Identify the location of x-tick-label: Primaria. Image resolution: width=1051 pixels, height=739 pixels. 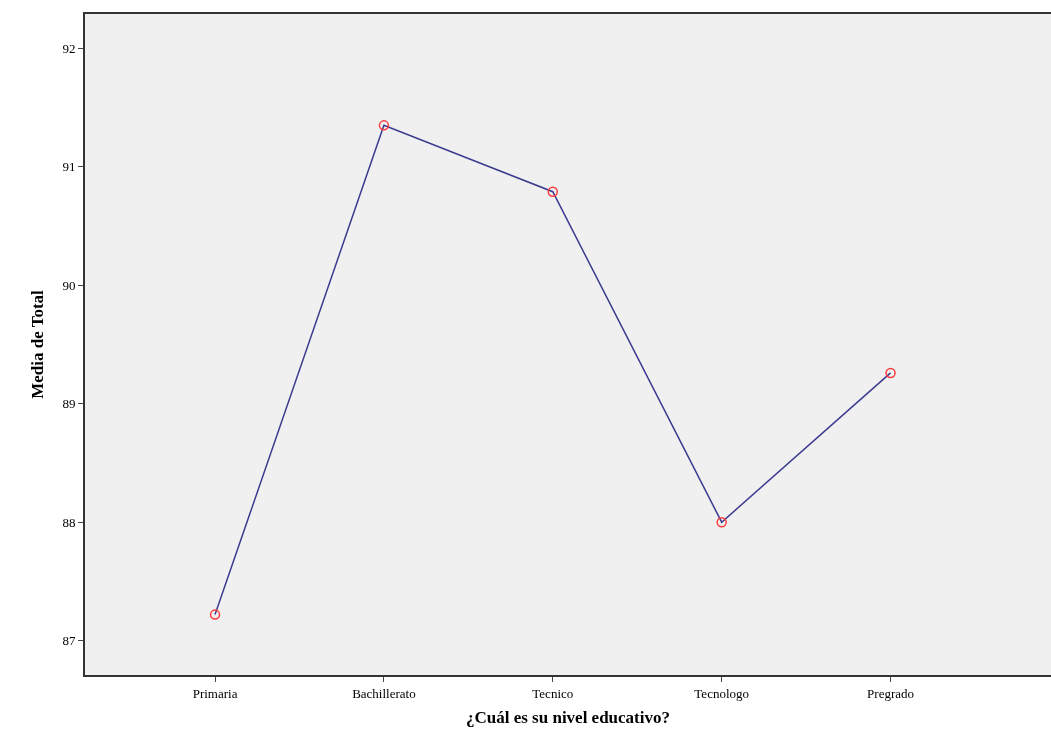
(215, 693).